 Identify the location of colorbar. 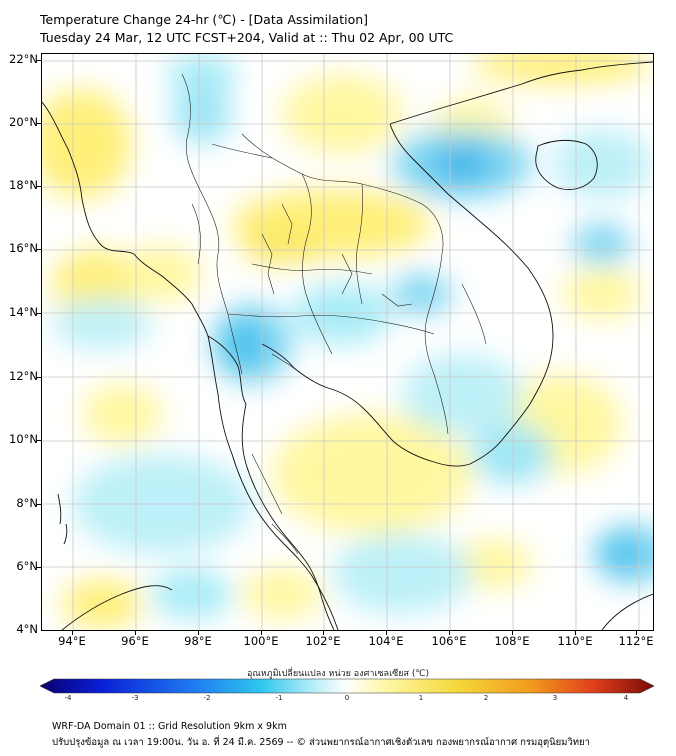
(347, 686).